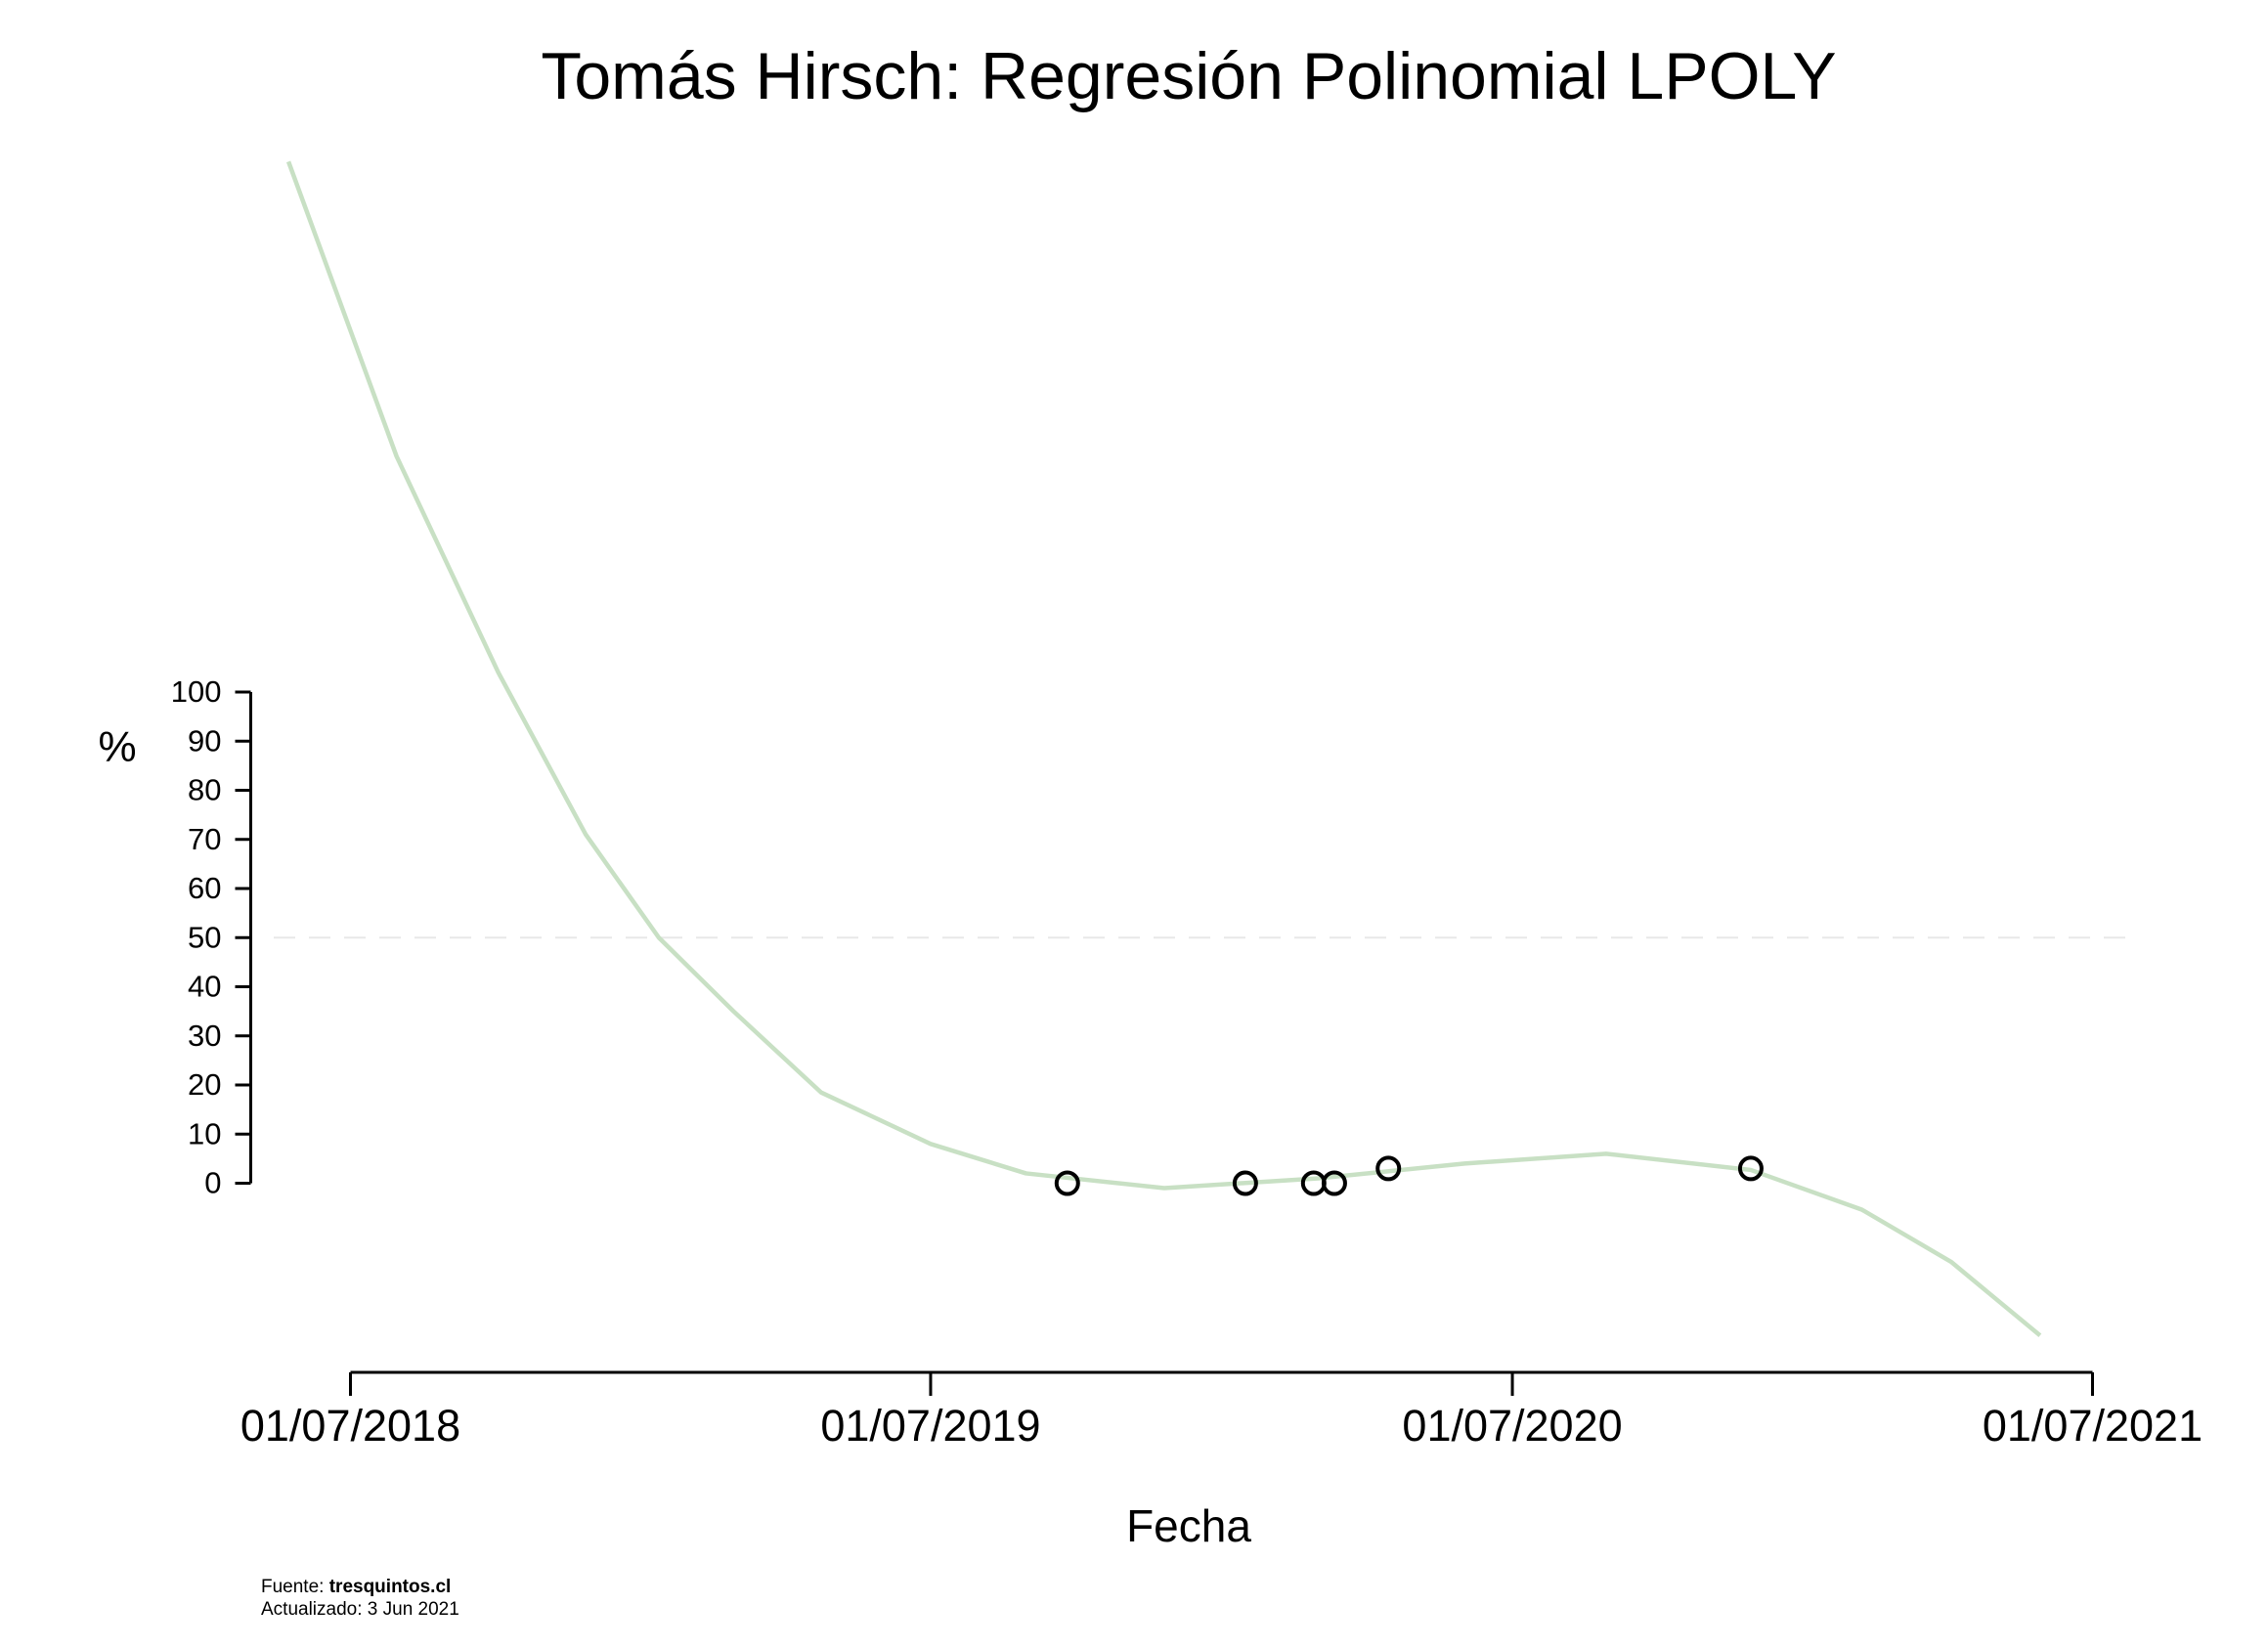  I want to click on x-axis-label: Fecha, so click(1188, 1525).